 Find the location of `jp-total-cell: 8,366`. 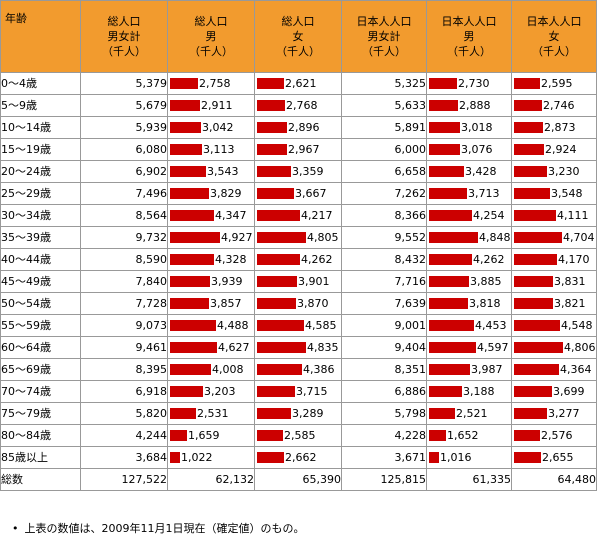

jp-total-cell: 8,366 is located at coordinates (384, 215).